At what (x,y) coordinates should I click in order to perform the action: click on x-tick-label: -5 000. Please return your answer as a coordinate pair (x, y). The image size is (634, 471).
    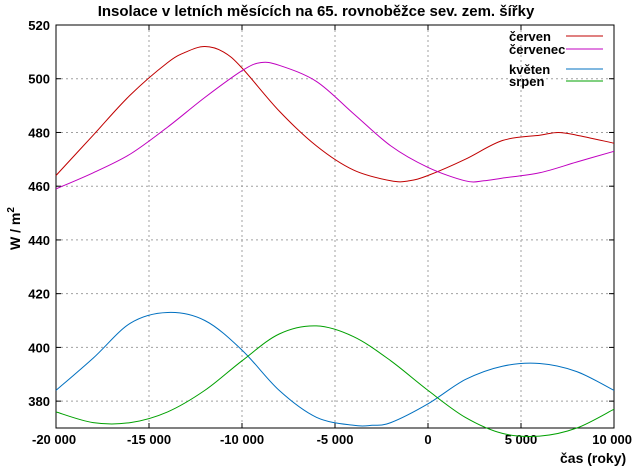
    Looking at the image, I should click on (335, 439).